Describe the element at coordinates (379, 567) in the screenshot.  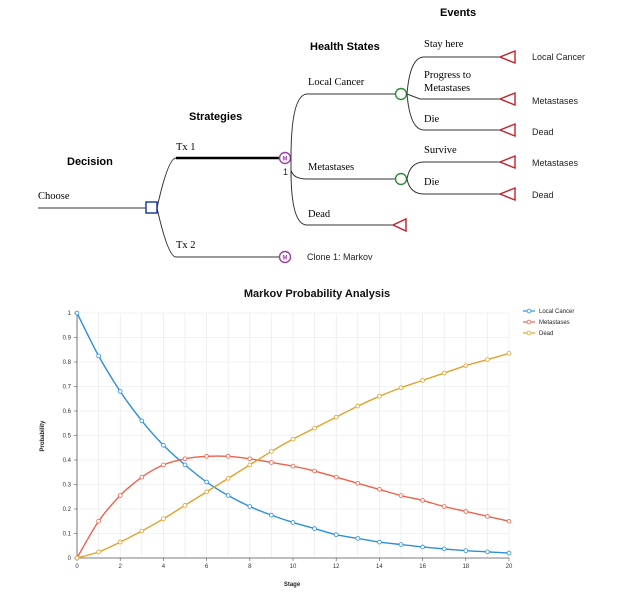
I see `x-tick-label: 14` at that location.